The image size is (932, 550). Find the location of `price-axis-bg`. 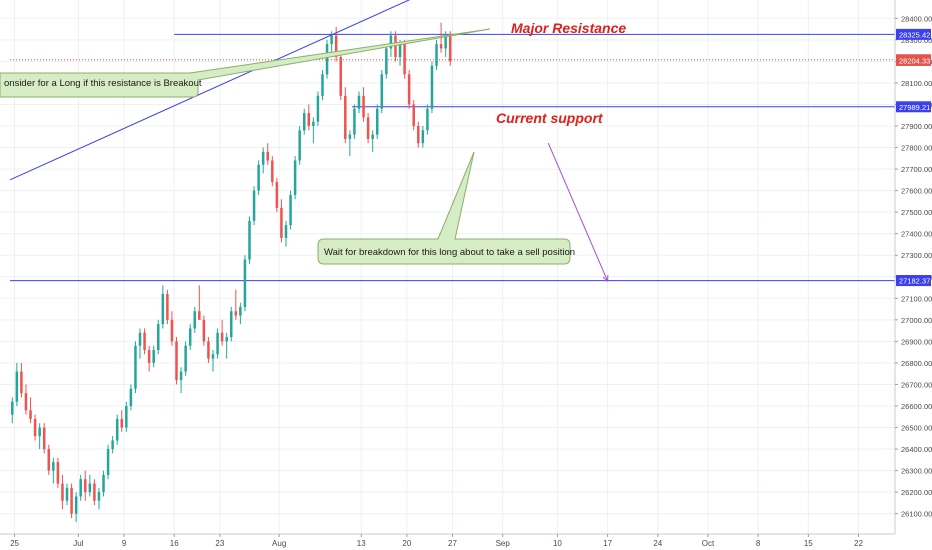

price-axis-bg is located at coordinates (913, 267).